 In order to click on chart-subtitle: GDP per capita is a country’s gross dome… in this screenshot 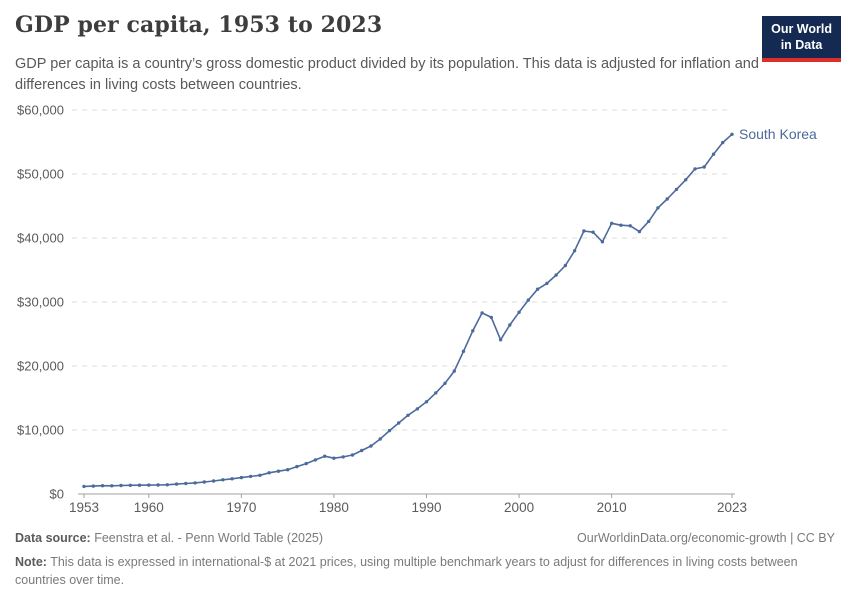, I will do `click(387, 75)`.